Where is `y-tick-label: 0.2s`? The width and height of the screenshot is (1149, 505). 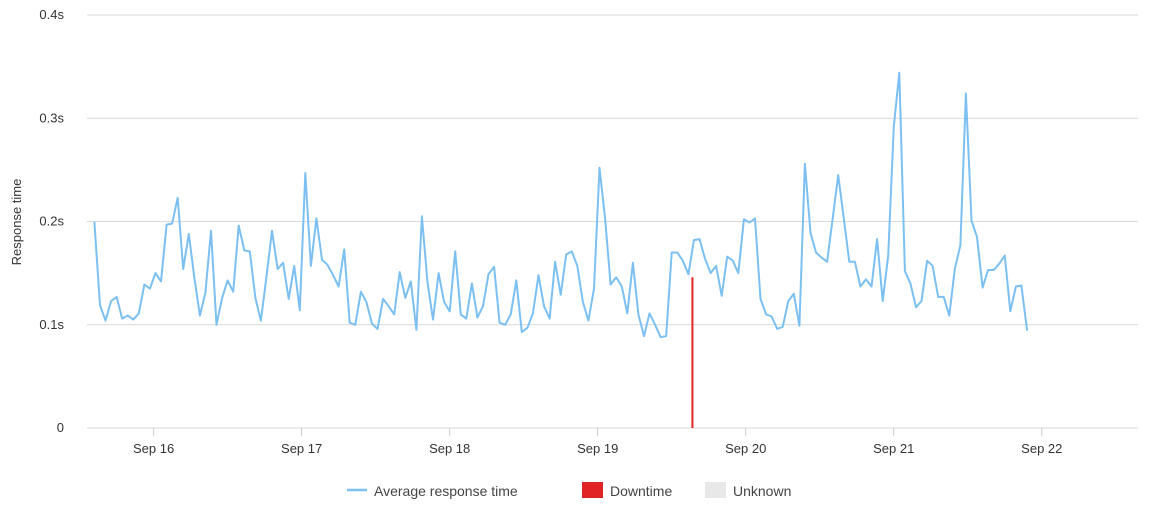 y-tick-label: 0.2s is located at coordinates (51, 221).